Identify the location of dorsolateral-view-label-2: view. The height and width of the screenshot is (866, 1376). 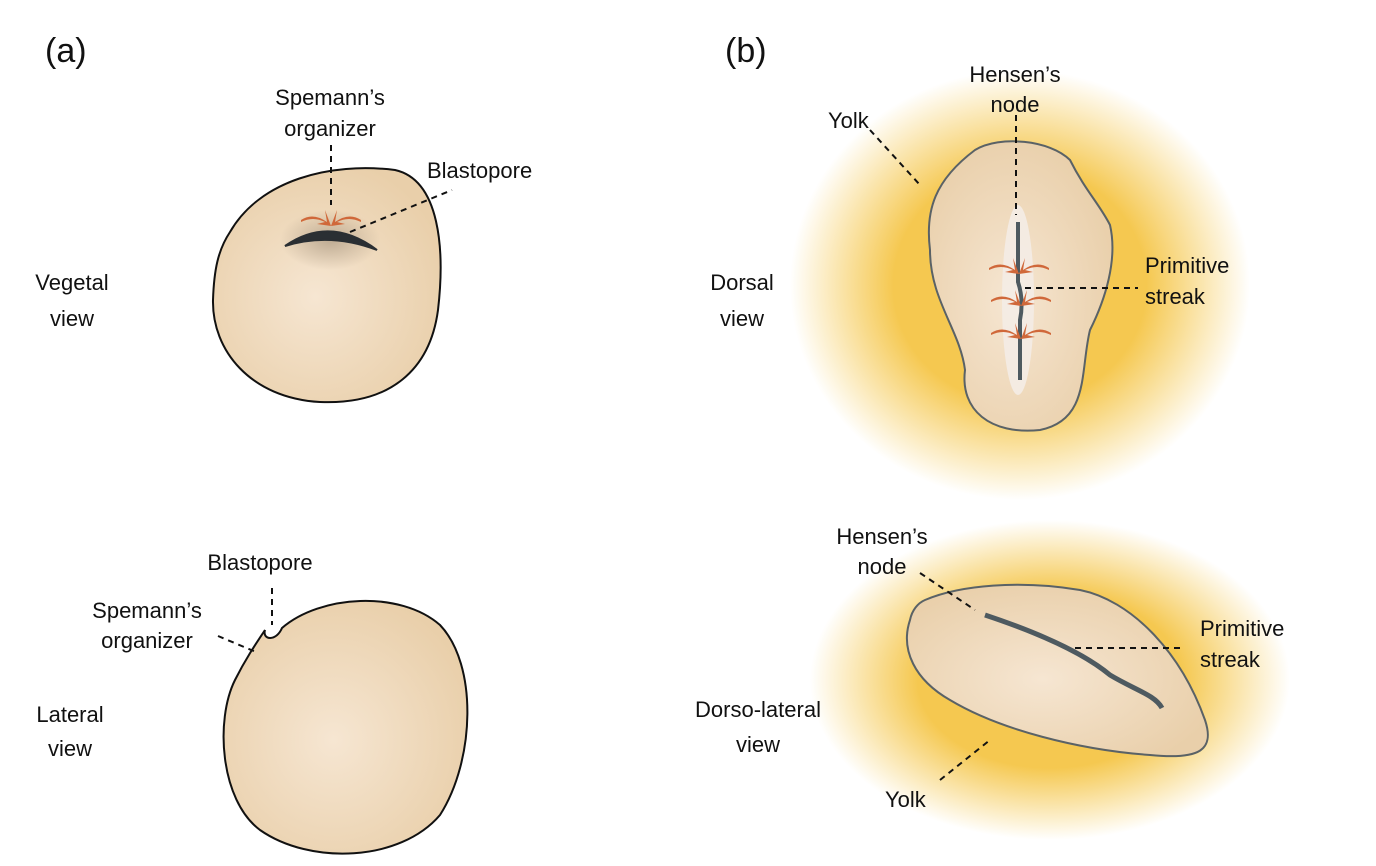
(758, 744).